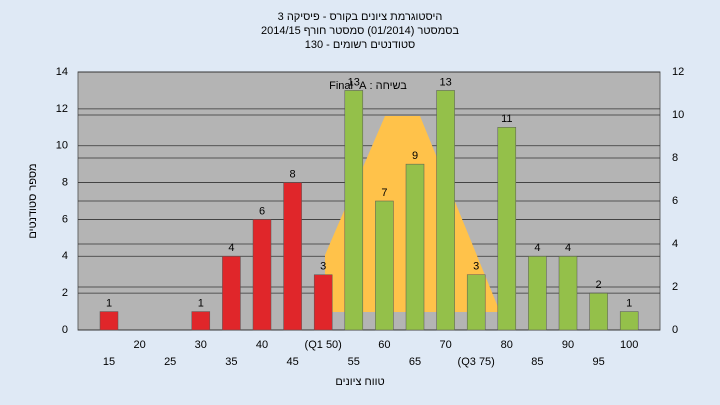 The image size is (720, 405). Describe the element at coordinates (415, 362) in the screenshot. I see `x-tick-label: 65` at that location.